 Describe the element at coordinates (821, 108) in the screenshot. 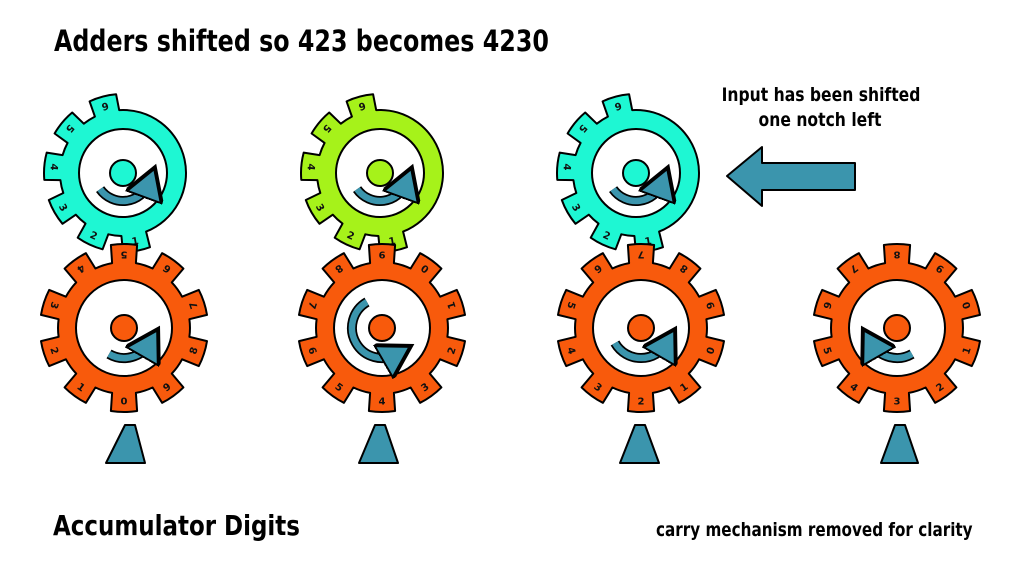

I see `input-shift-note: Input has been shifted one notch left` at that location.